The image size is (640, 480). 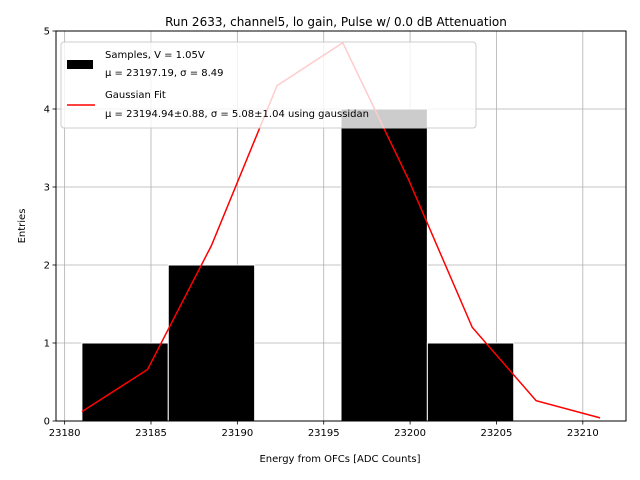 What do you see at coordinates (22, 226) in the screenshot?
I see `y-axis-label: Entries` at bounding box center [22, 226].